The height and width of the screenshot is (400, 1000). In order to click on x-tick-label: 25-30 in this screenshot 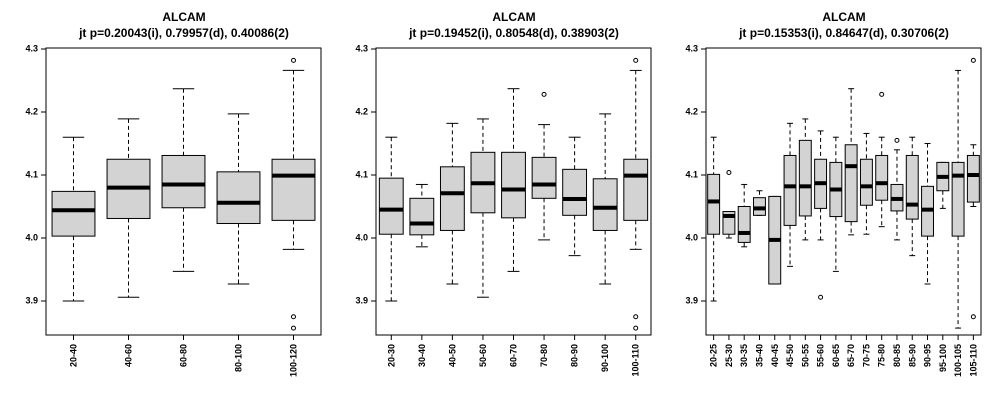, I will do `click(729, 355)`.